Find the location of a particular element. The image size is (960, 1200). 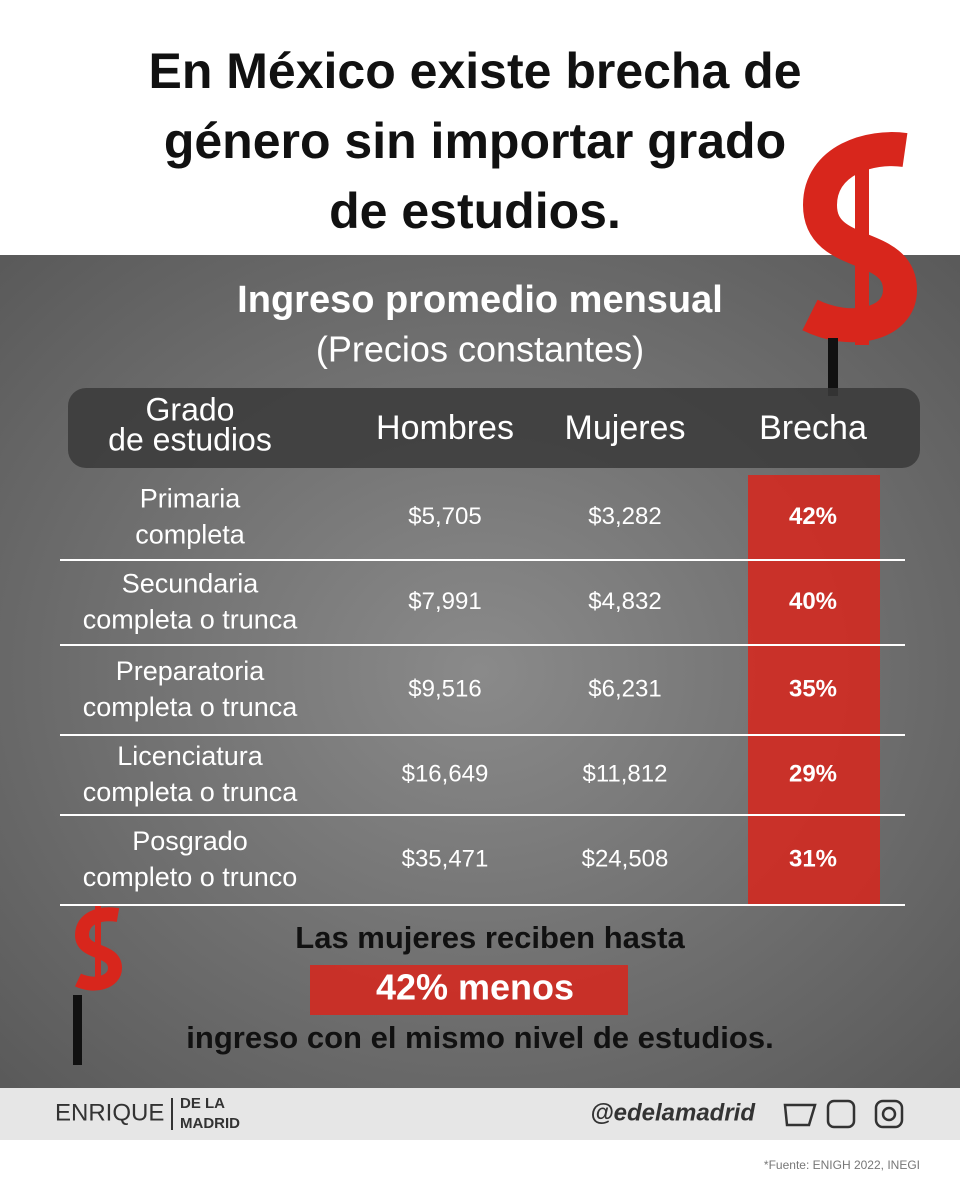

income-value: $11,812 is located at coordinates (625, 773).